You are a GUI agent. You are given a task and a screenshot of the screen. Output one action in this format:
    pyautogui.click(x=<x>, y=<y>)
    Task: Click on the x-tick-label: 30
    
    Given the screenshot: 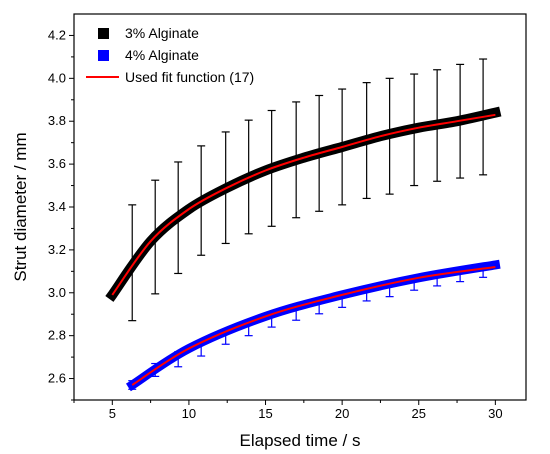 What is the action you would take?
    pyautogui.click(x=495, y=413)
    